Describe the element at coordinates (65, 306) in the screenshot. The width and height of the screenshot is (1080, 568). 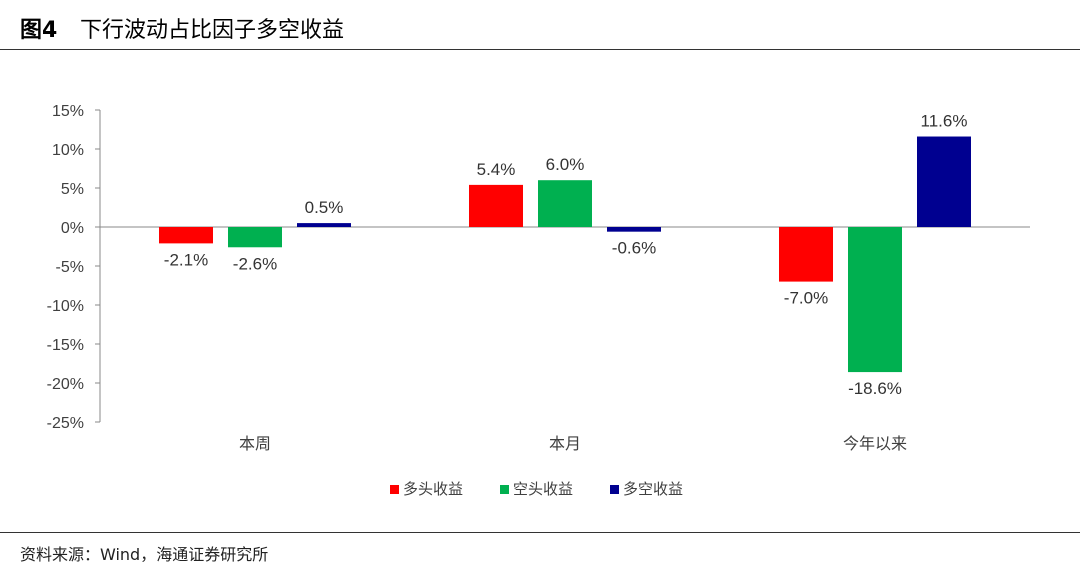
I see `y-tick-label: -10%` at that location.